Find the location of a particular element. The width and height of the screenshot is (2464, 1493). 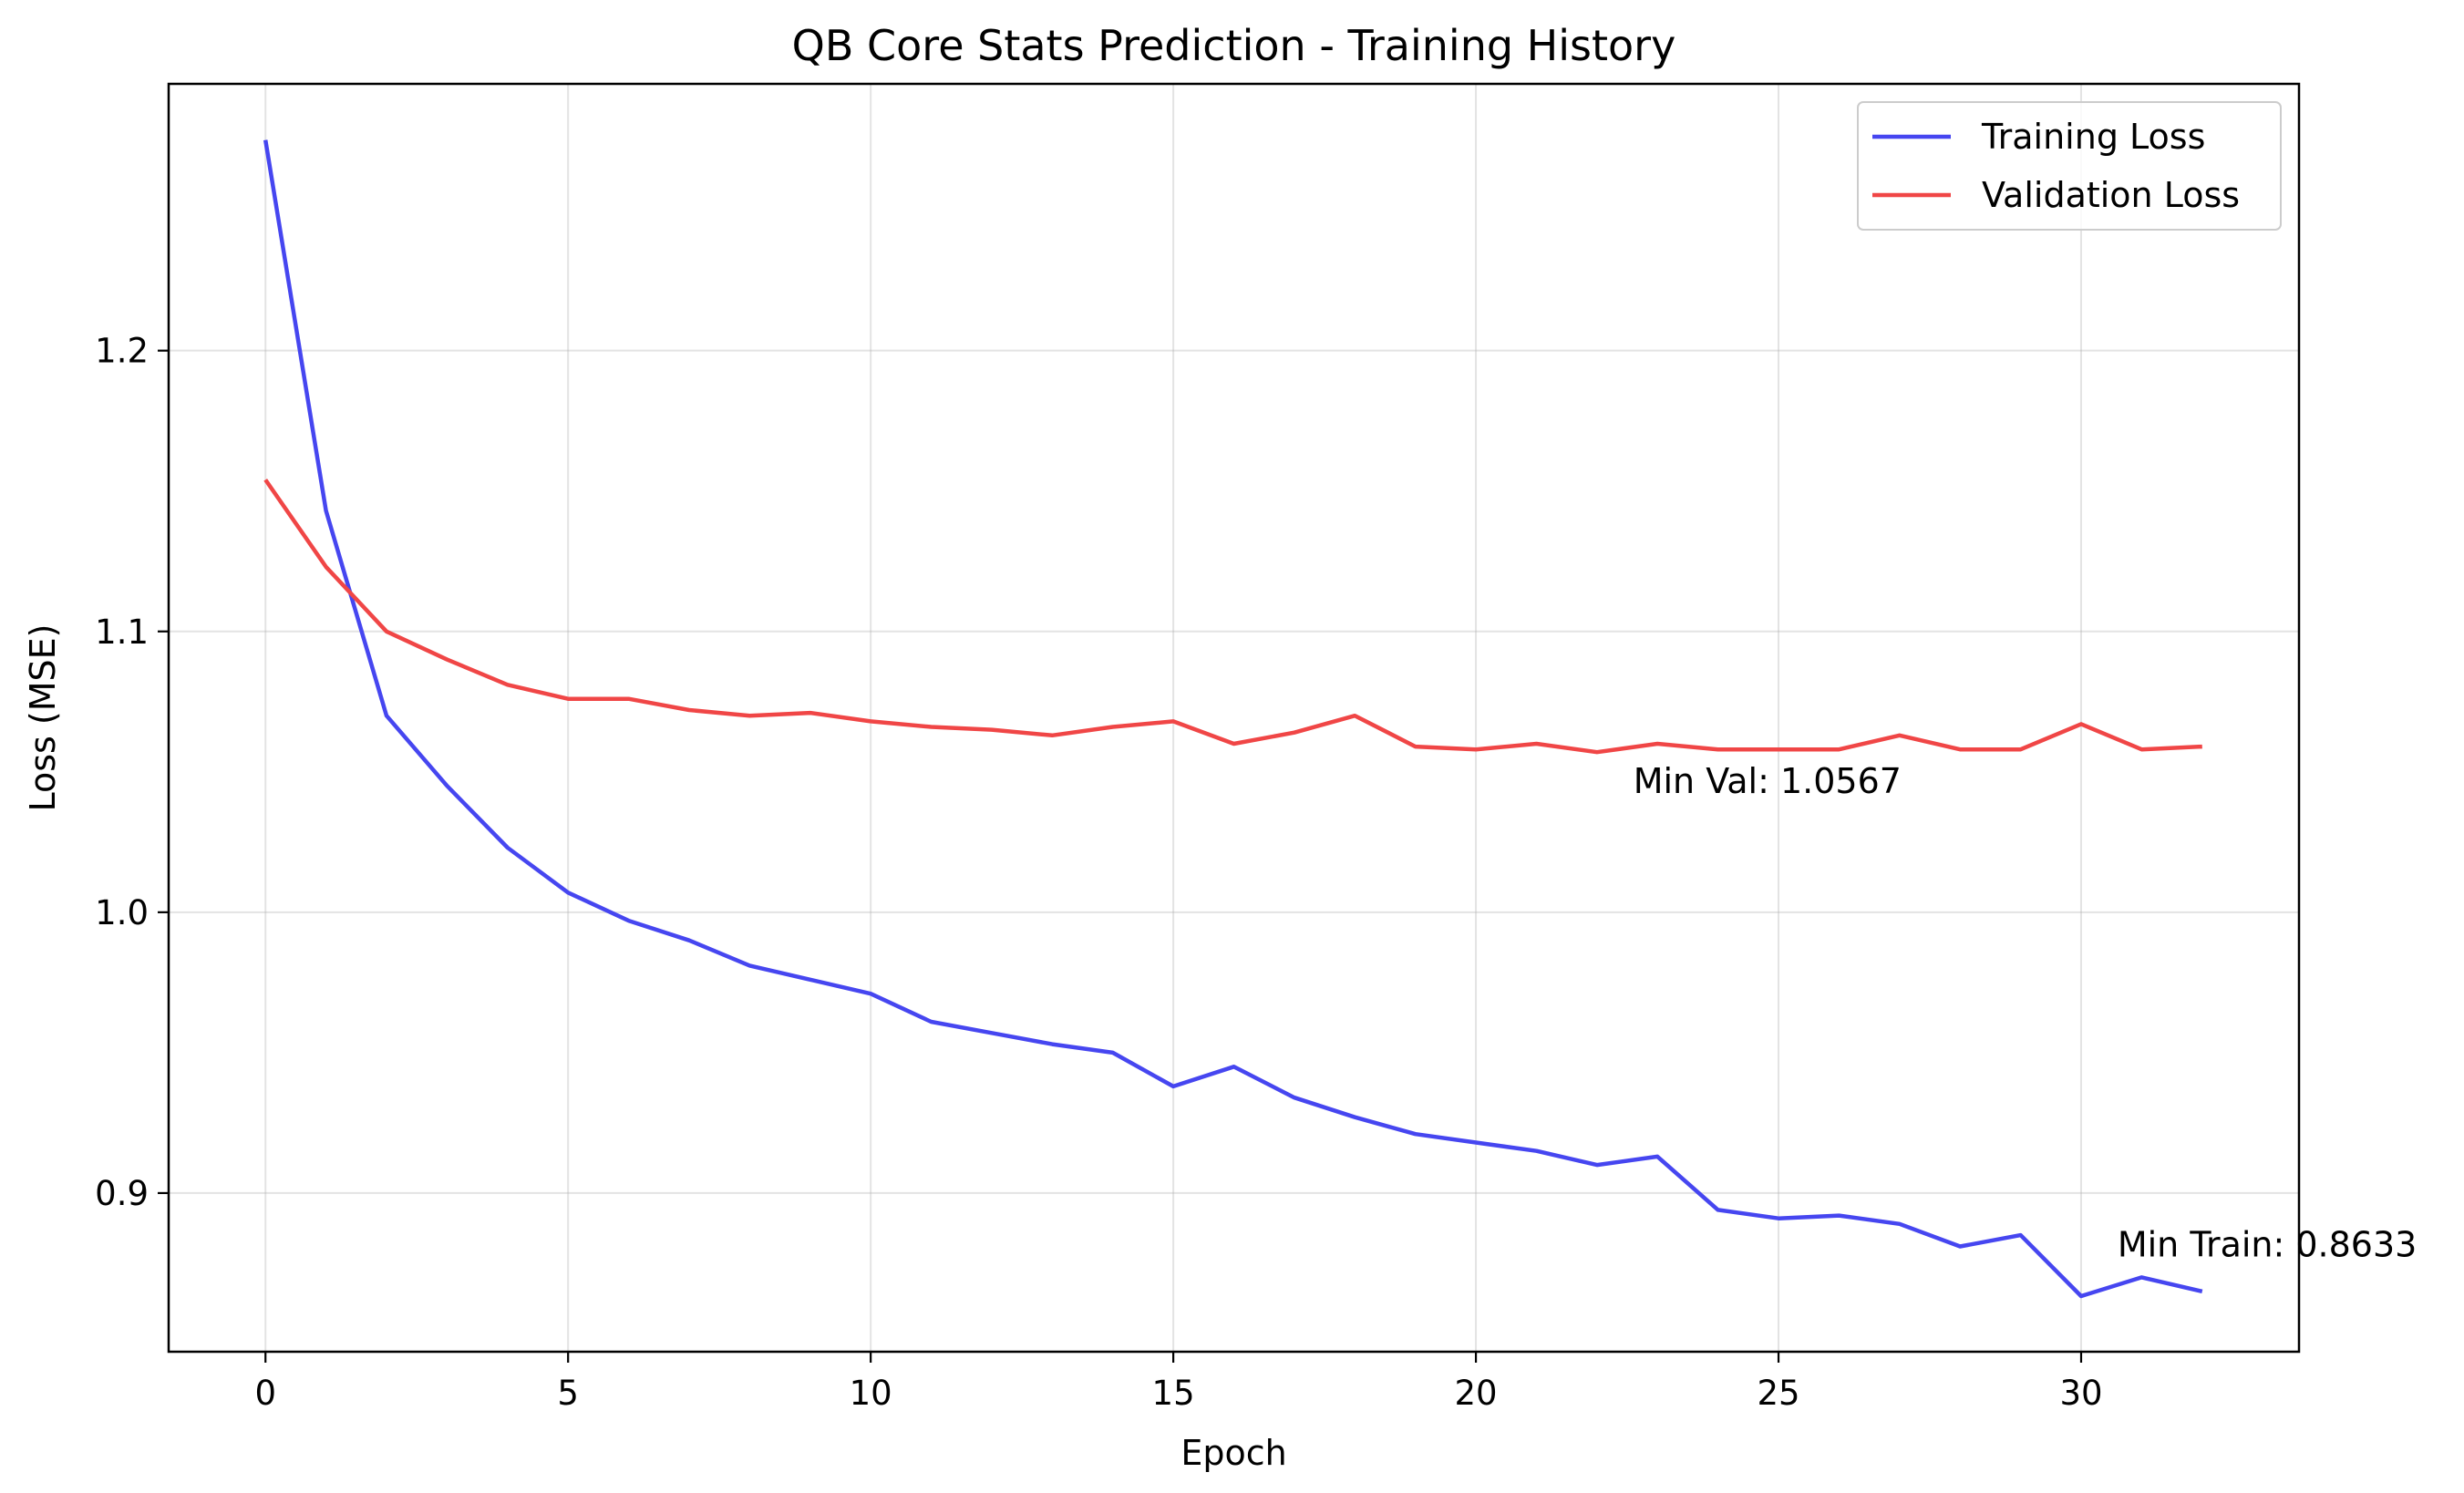

x-tick-label: 10 is located at coordinates (871, 1393).